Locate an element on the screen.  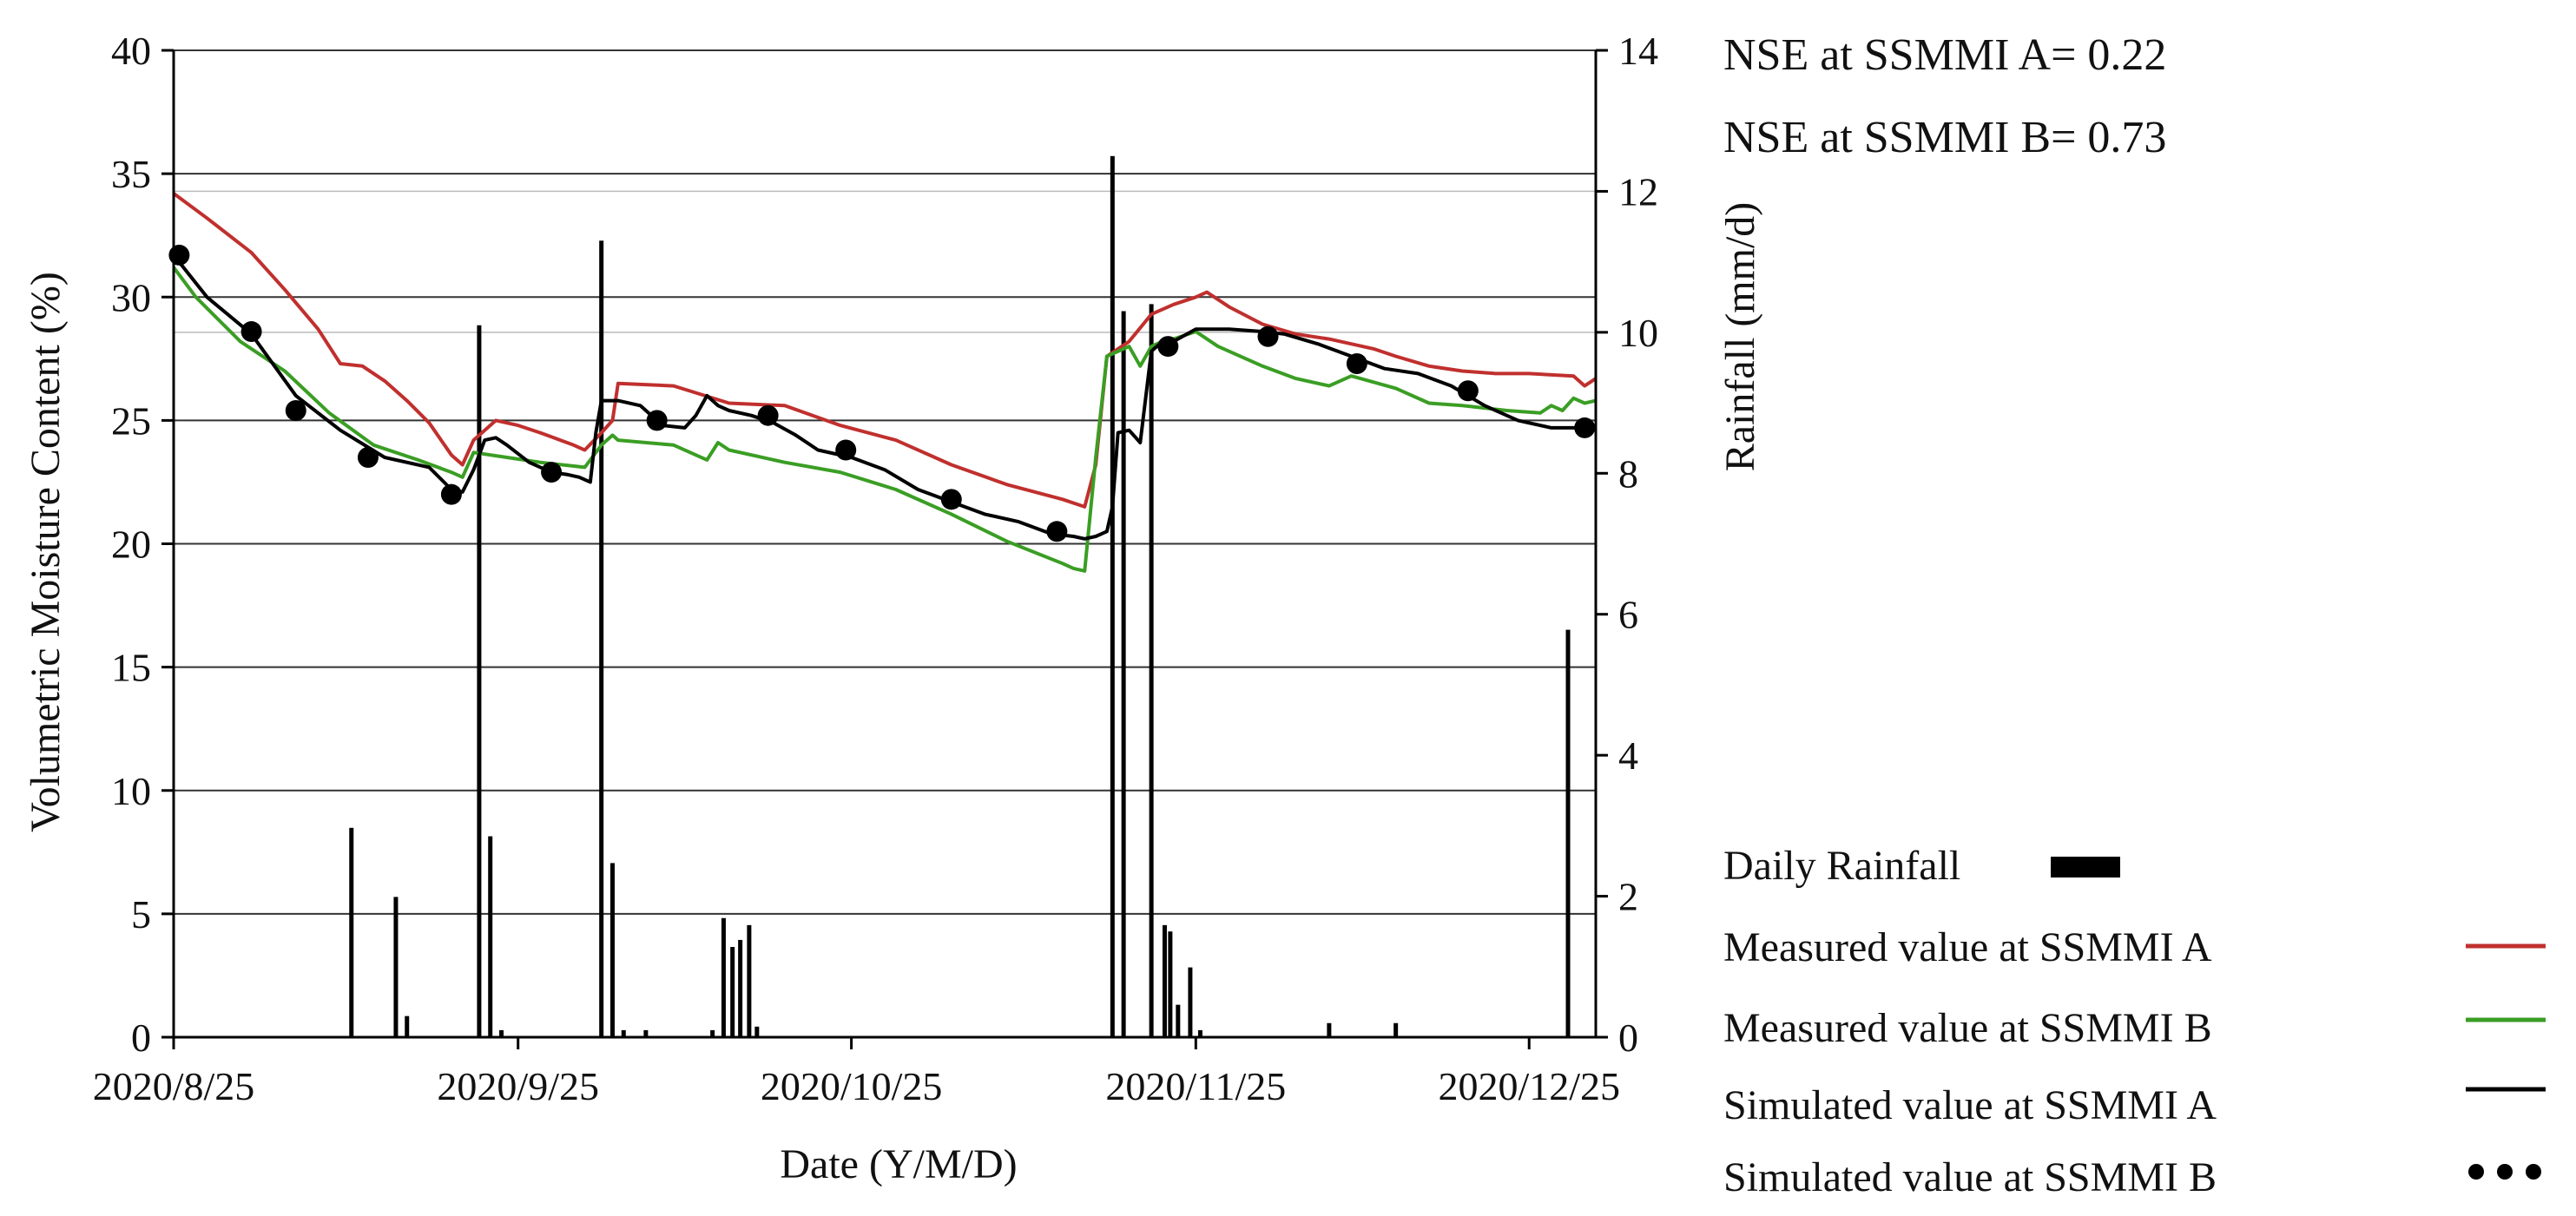
measured-value-at-ssmmi-b-line is located at coordinates (884, 420).